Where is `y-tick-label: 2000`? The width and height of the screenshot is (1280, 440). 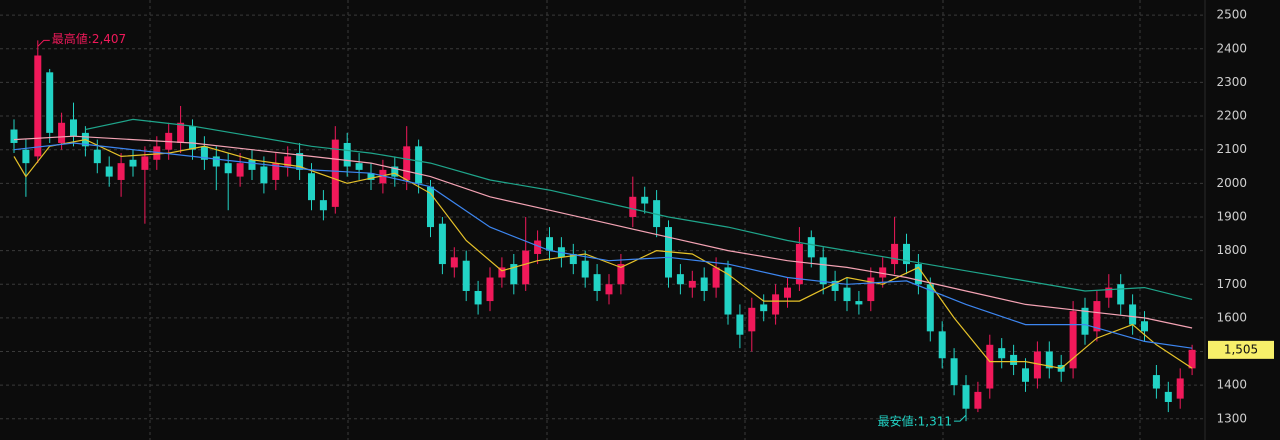 y-tick-label: 2000 is located at coordinates (1231, 183).